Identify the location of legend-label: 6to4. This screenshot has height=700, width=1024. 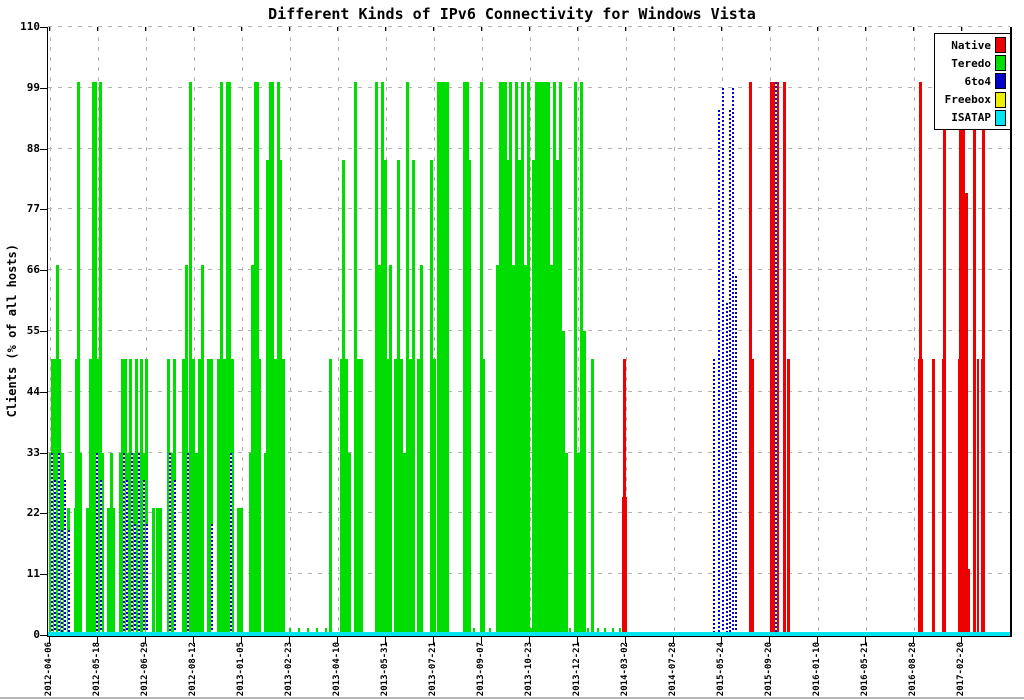
(978, 81).